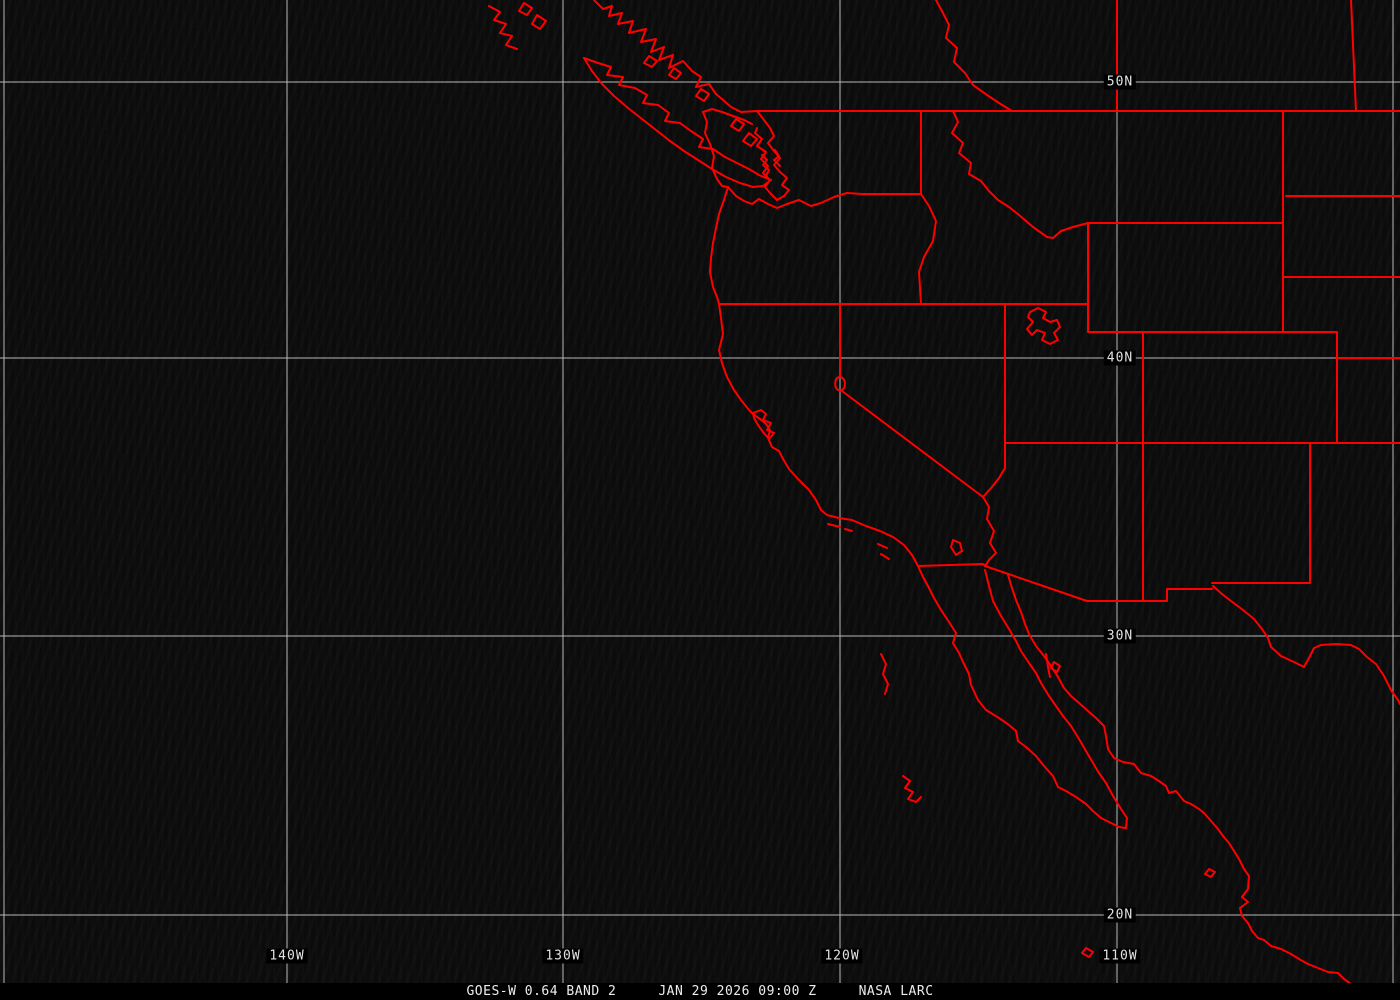  I want to click on caption-product-name: GOES-W 0.64 BAND 2, so click(541, 991).